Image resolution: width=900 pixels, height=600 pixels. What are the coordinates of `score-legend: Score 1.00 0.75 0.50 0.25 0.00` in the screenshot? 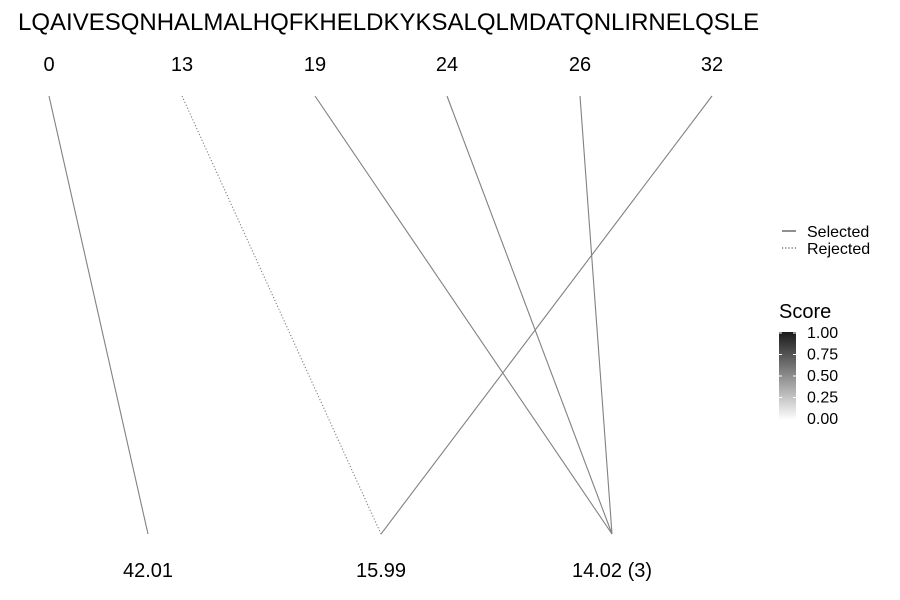 It's located at (808, 364).